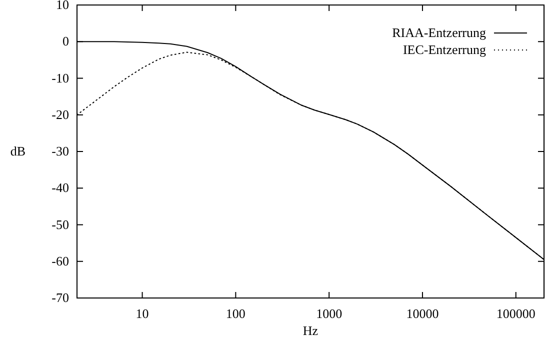 Image resolution: width=545 pixels, height=339 pixels. I want to click on legend-label: IEC-Entzerrung, so click(444, 49).